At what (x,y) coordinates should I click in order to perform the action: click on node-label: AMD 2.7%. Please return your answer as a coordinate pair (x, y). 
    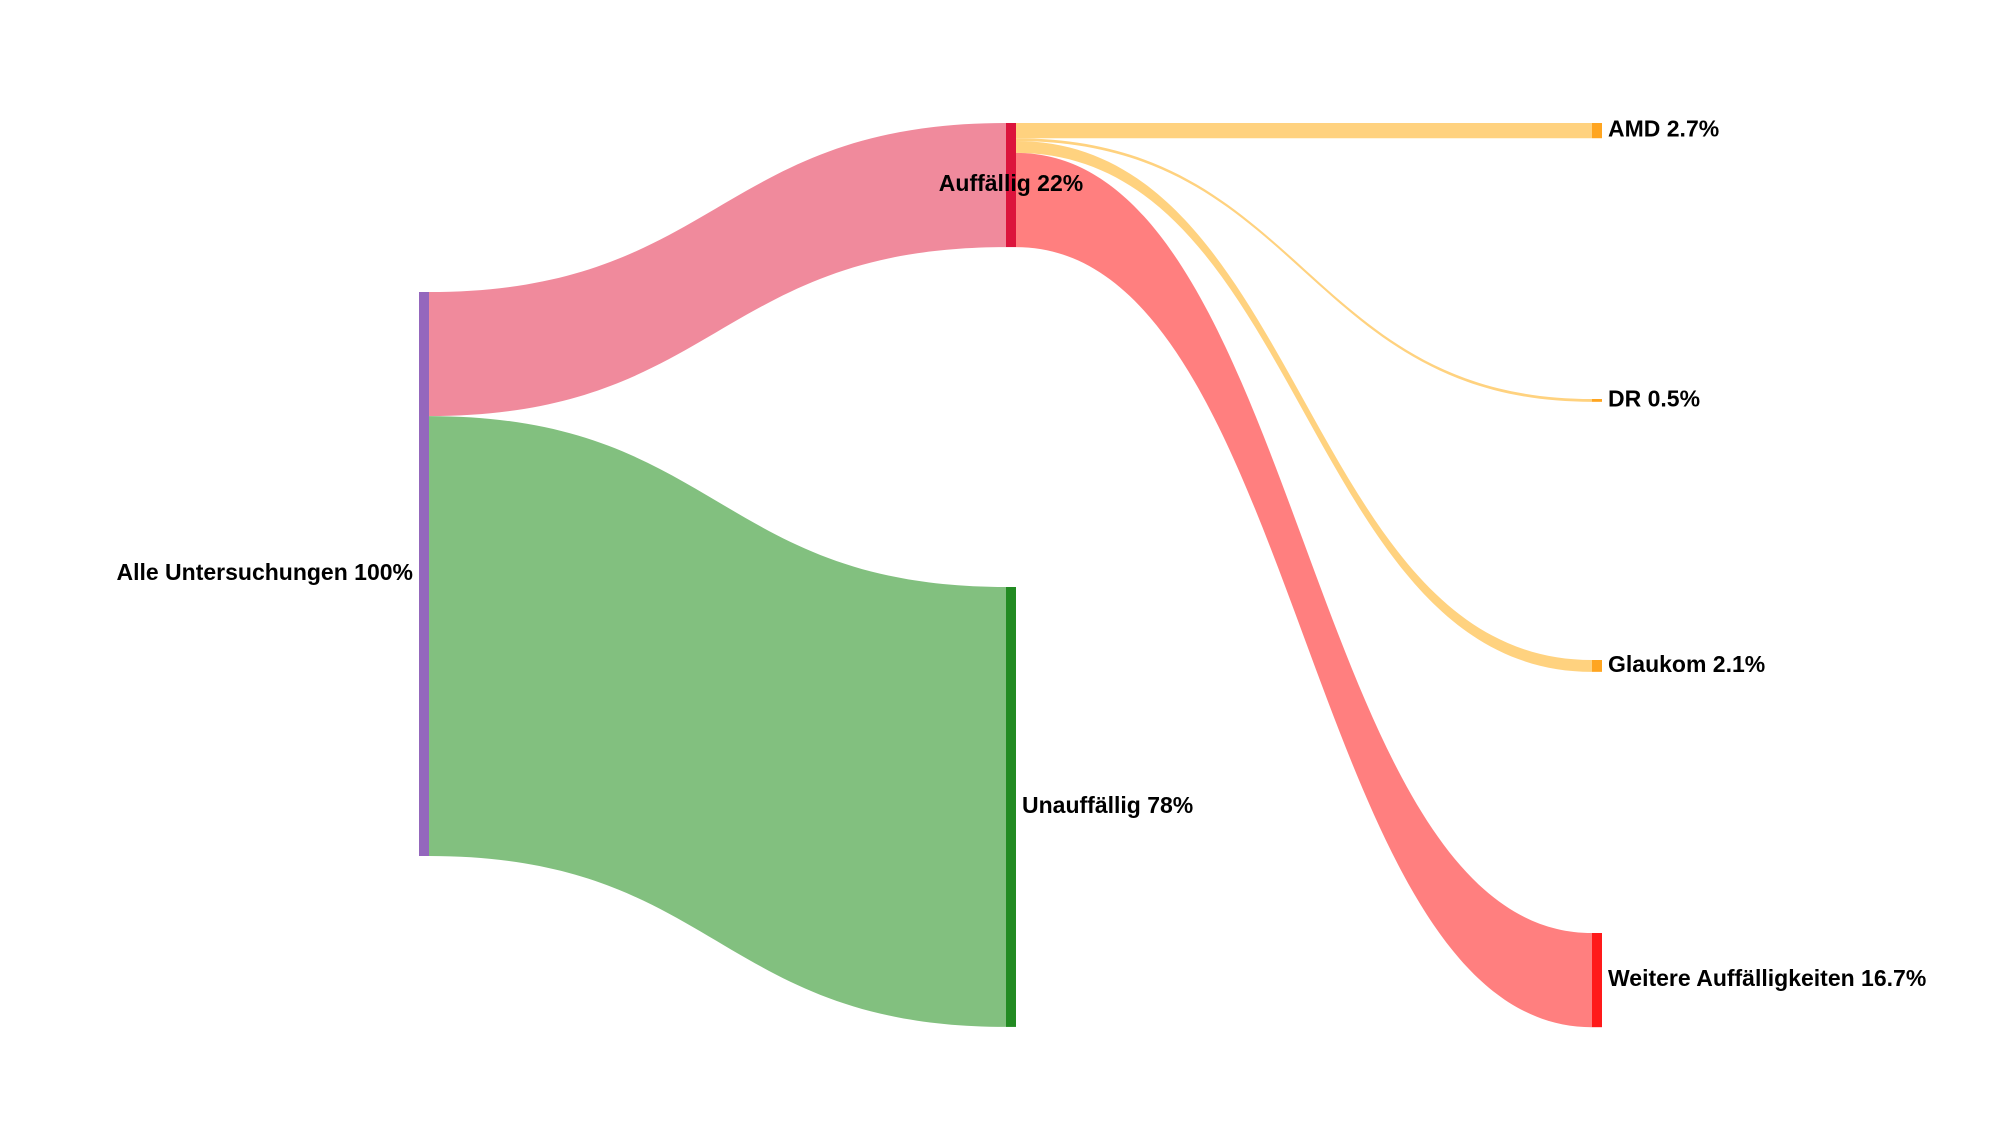
    Looking at the image, I should click on (1663, 129).